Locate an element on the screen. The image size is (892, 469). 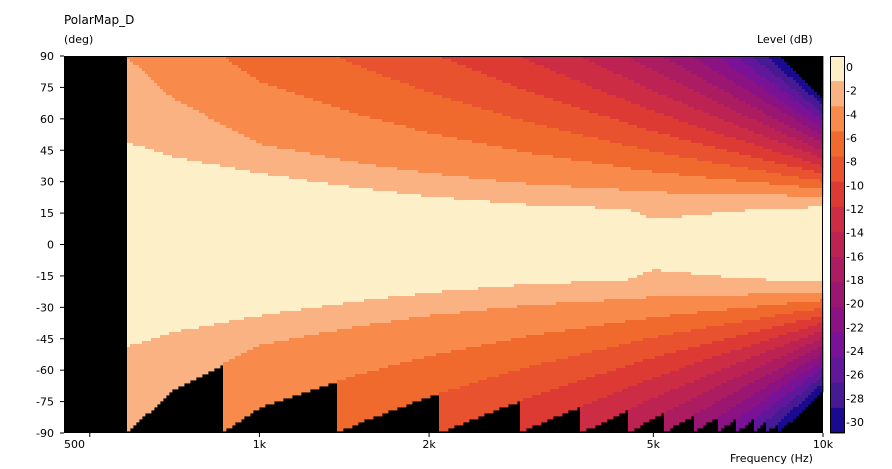
colorbar-swatch is located at coordinates (837, 370).